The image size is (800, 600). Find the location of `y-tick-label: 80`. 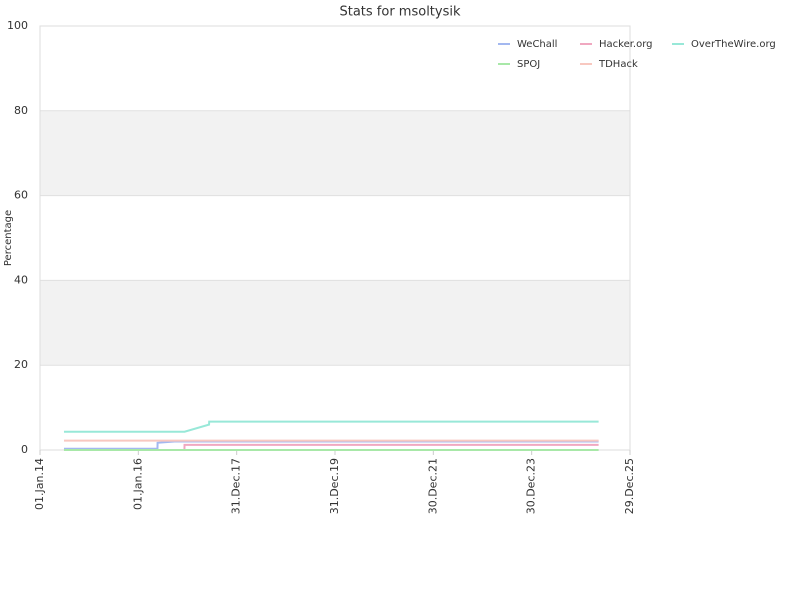

y-tick-label: 80 is located at coordinates (21, 110).